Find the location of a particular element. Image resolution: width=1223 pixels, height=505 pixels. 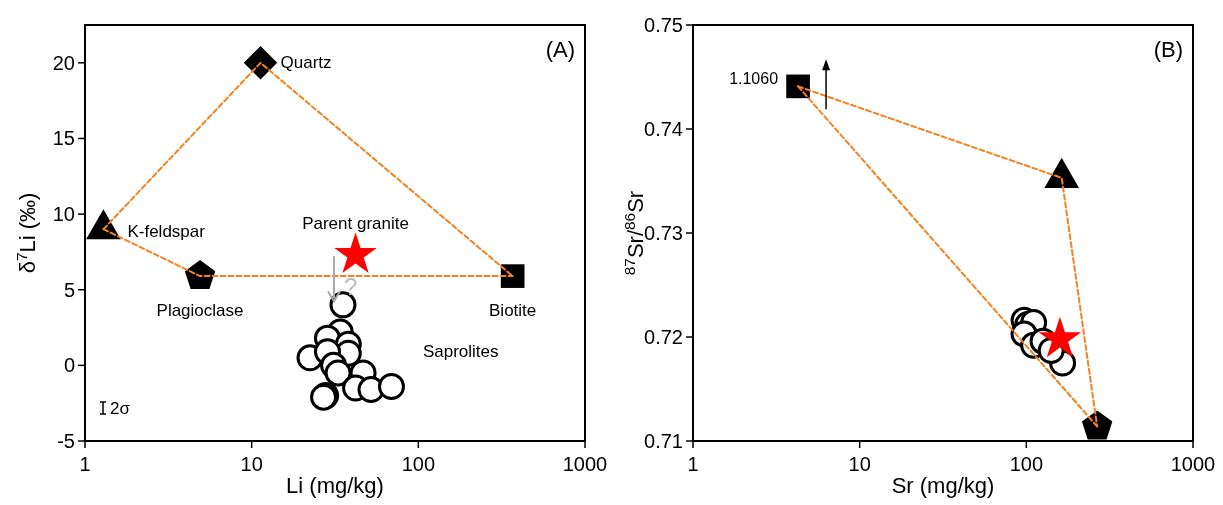

series-label: Quartz is located at coordinates (306, 62).